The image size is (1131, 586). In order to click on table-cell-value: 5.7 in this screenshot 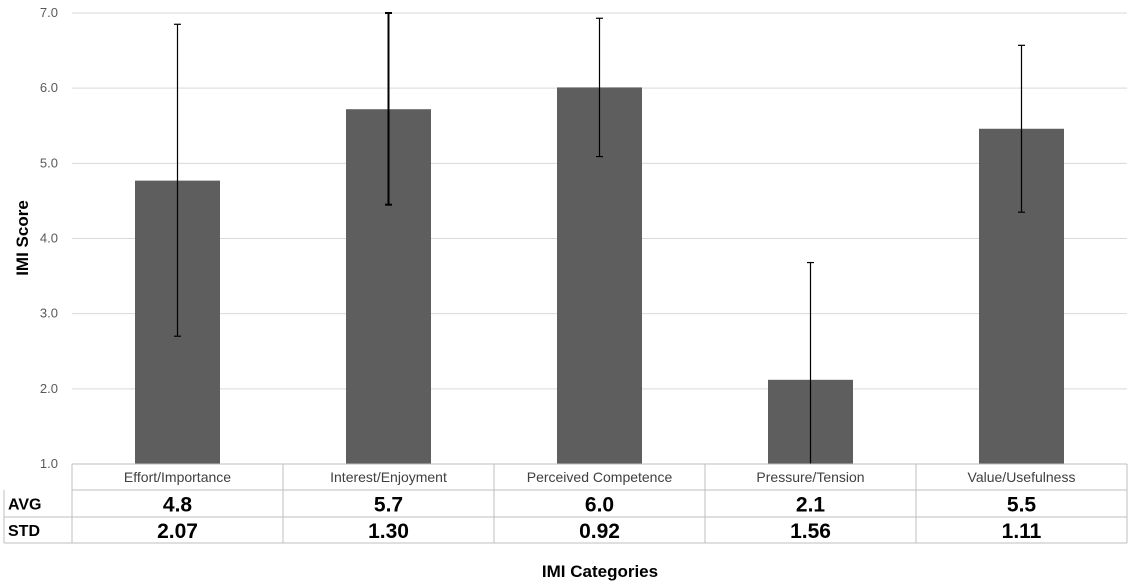, I will do `click(388, 505)`.